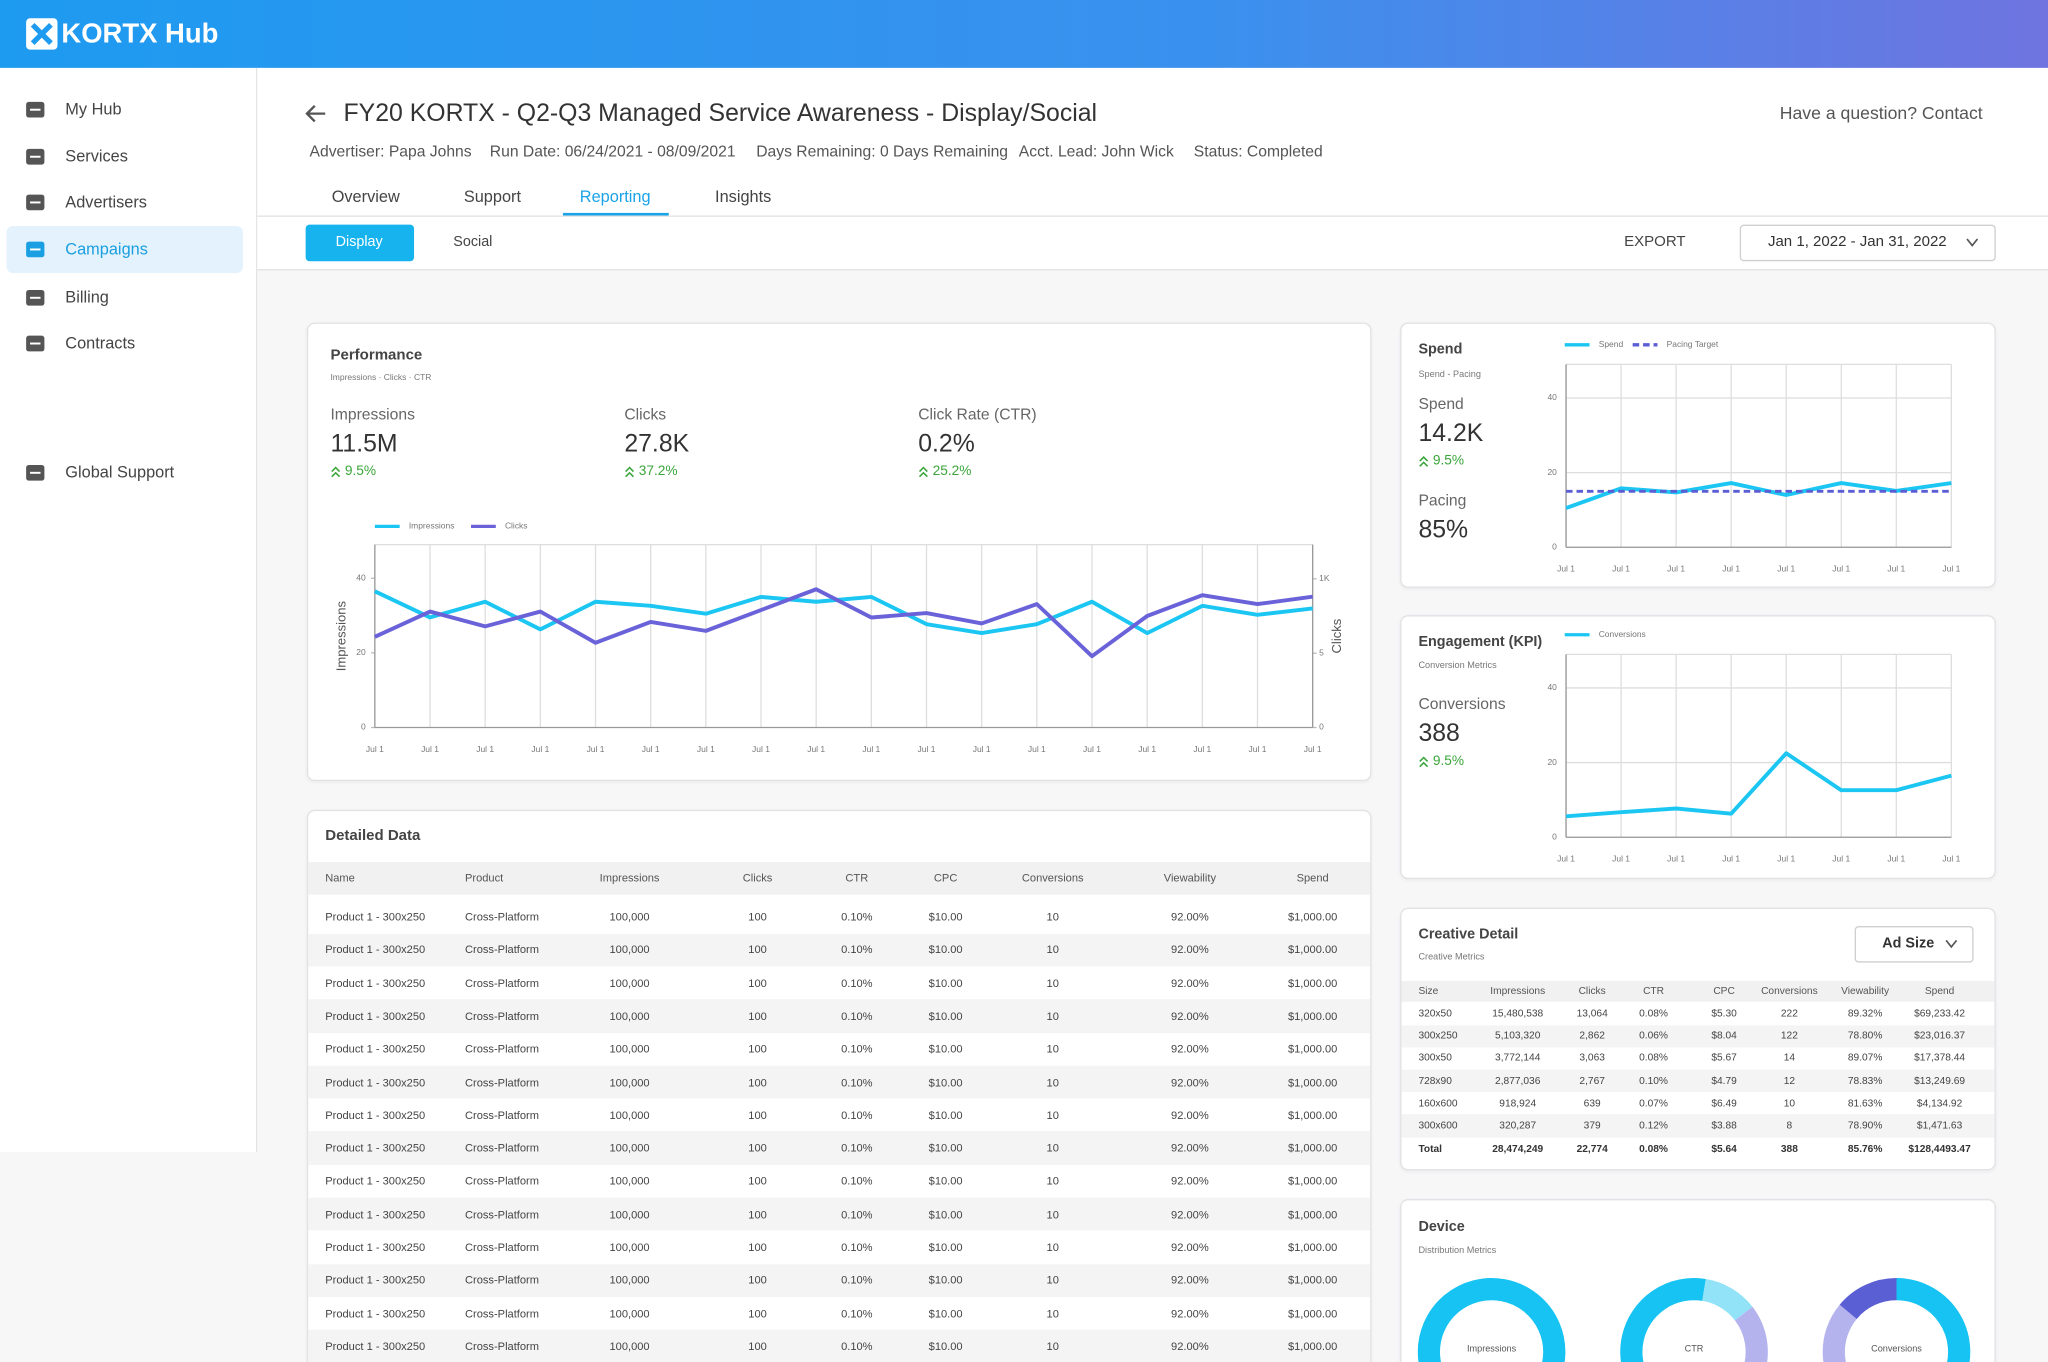 This screenshot has height=1362, width=2048. What do you see at coordinates (492, 197) in the screenshot?
I see `tab: Support` at bounding box center [492, 197].